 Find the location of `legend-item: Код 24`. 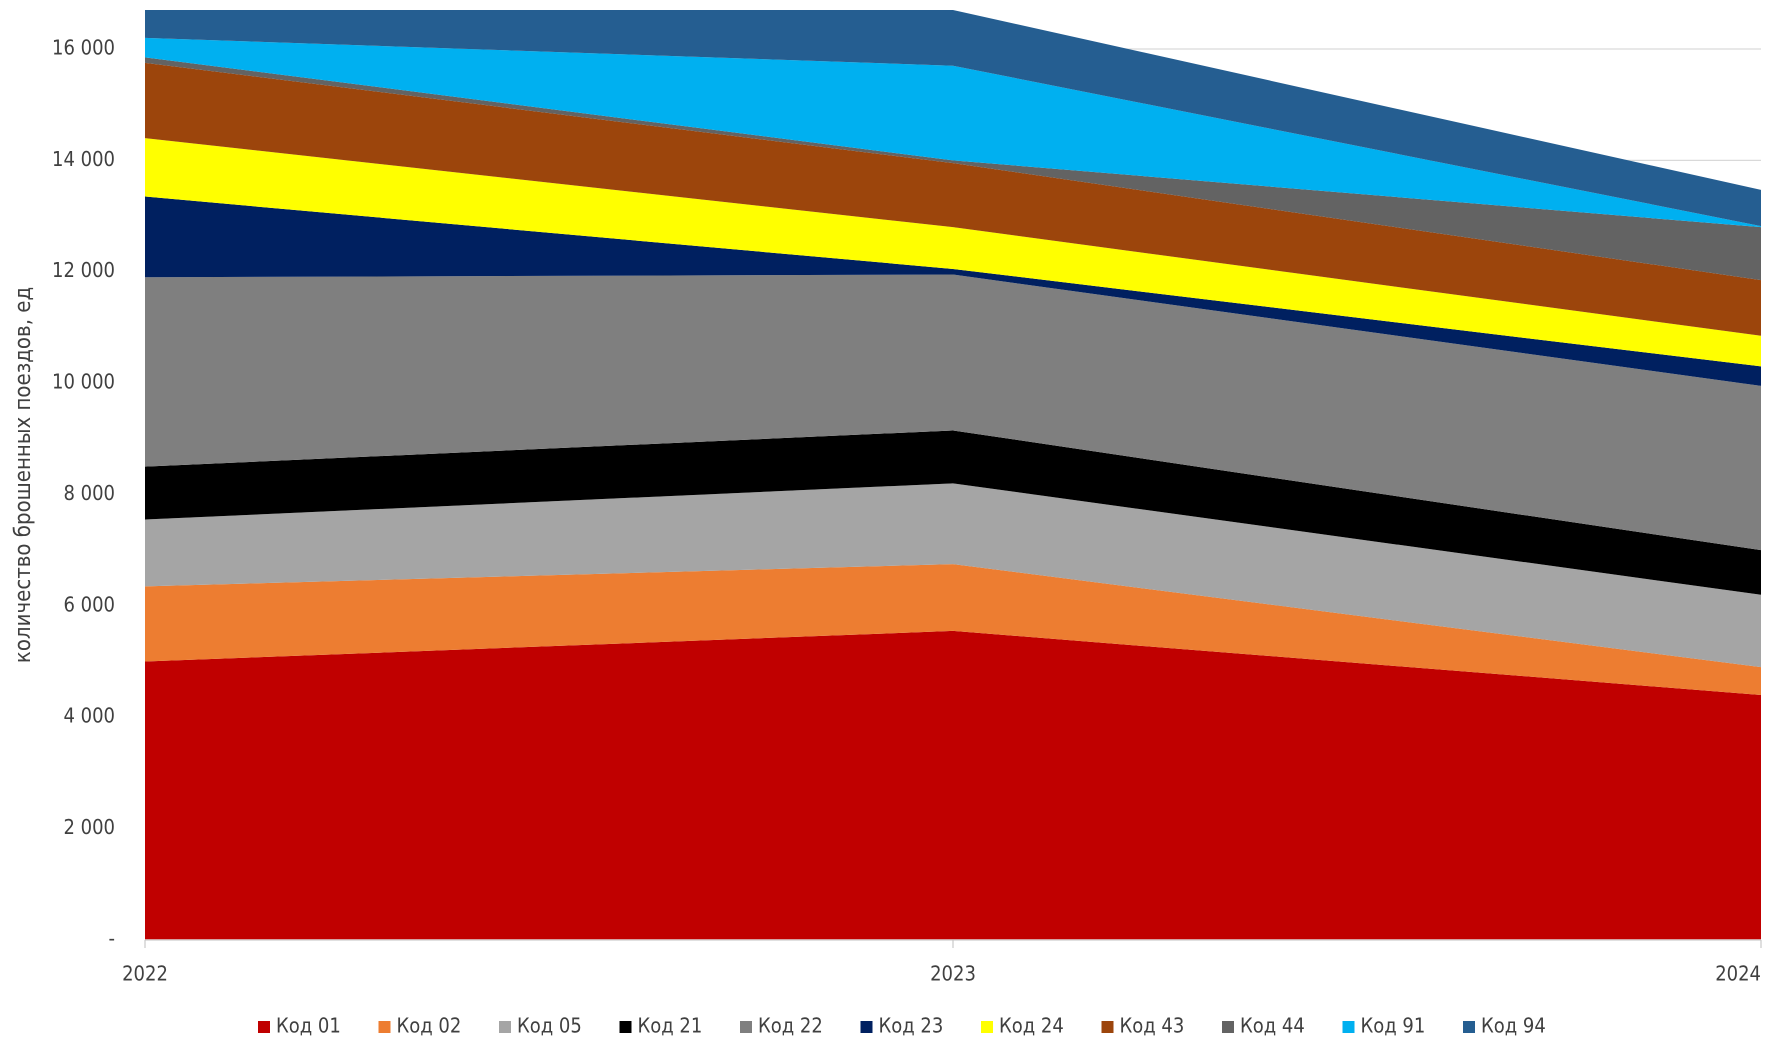

legend-item: Код 24 is located at coordinates (1022, 1026).